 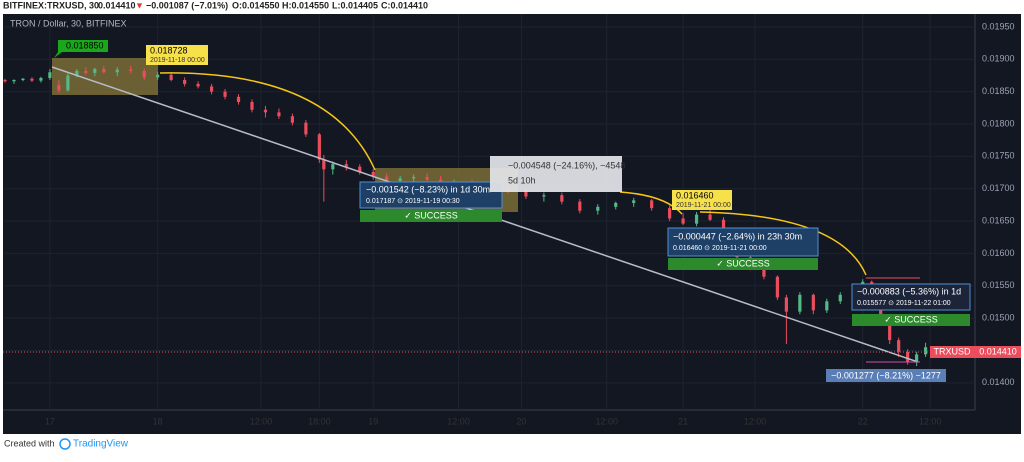 What do you see at coordinates (305, 5) in the screenshot?
I see `high: H:0.014550` at bounding box center [305, 5].